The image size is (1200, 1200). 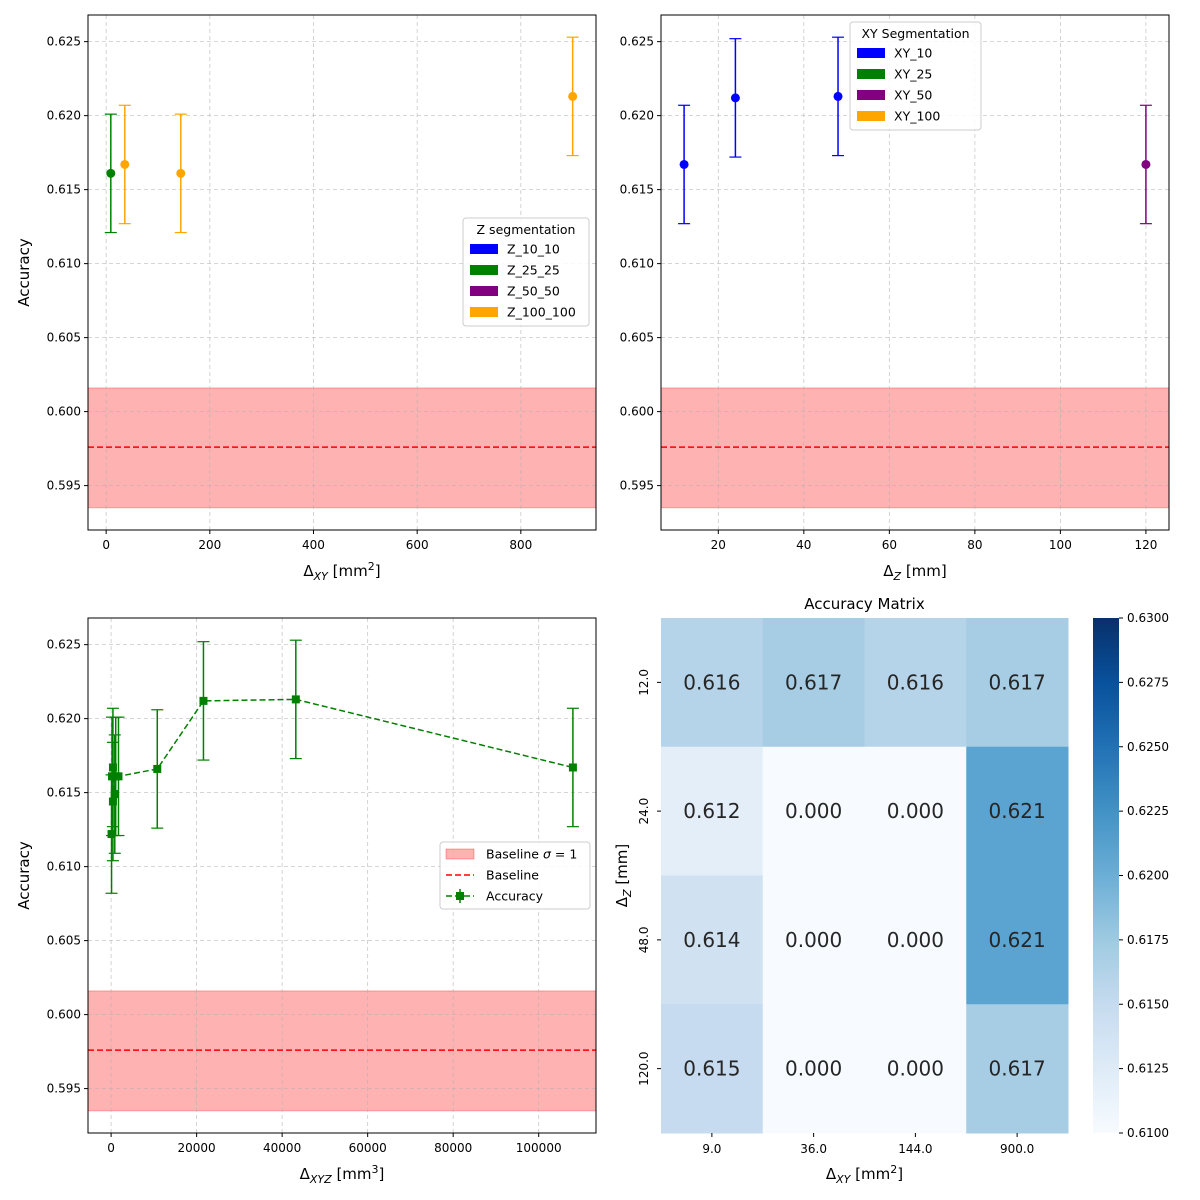 I want to click on colorbar-tick-label: 0.6275, so click(x=1148, y=682).